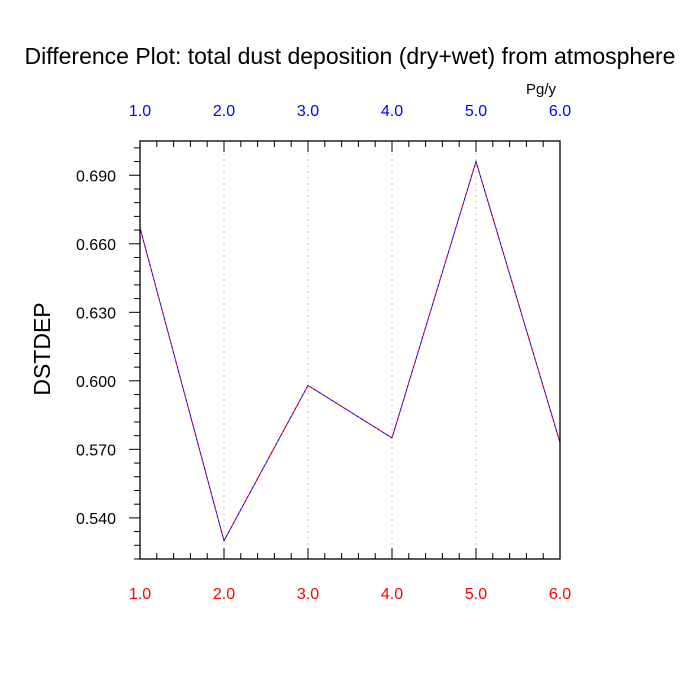 This screenshot has height=700, width=700. Describe the element at coordinates (560, 594) in the screenshot. I see `x-tick-label-bottom-6: 6.0` at that location.